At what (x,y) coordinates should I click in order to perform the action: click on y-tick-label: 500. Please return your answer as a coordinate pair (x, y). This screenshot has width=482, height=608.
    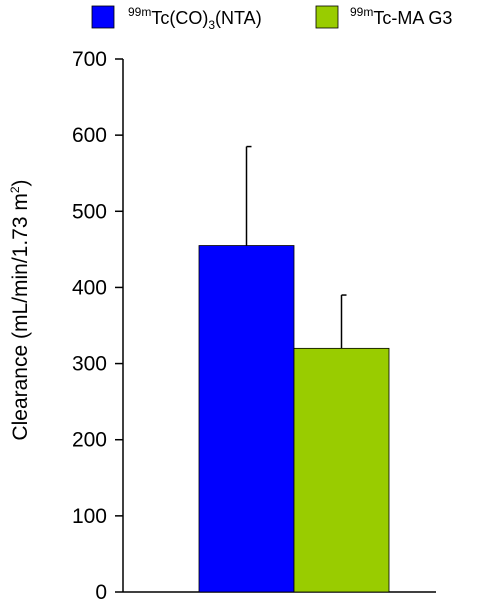
    Looking at the image, I should click on (89, 211).